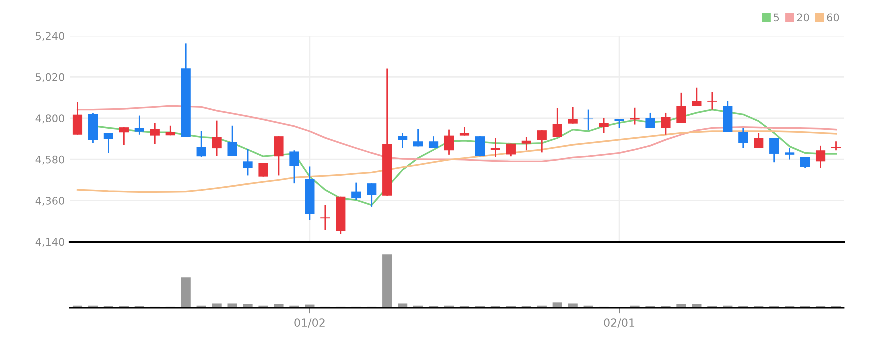 Image resolution: width=894 pixels, height=345 pixels. I want to click on legend-label: 20, so click(803, 18).